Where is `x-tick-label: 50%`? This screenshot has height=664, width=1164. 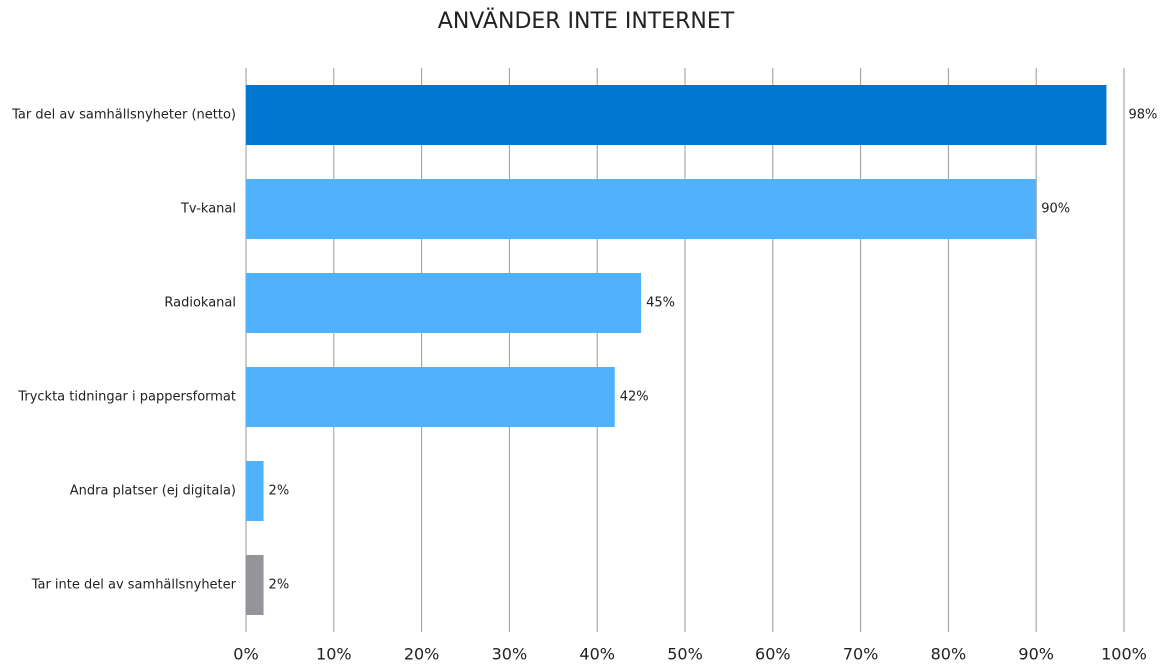 x-tick-label: 50% is located at coordinates (685, 654).